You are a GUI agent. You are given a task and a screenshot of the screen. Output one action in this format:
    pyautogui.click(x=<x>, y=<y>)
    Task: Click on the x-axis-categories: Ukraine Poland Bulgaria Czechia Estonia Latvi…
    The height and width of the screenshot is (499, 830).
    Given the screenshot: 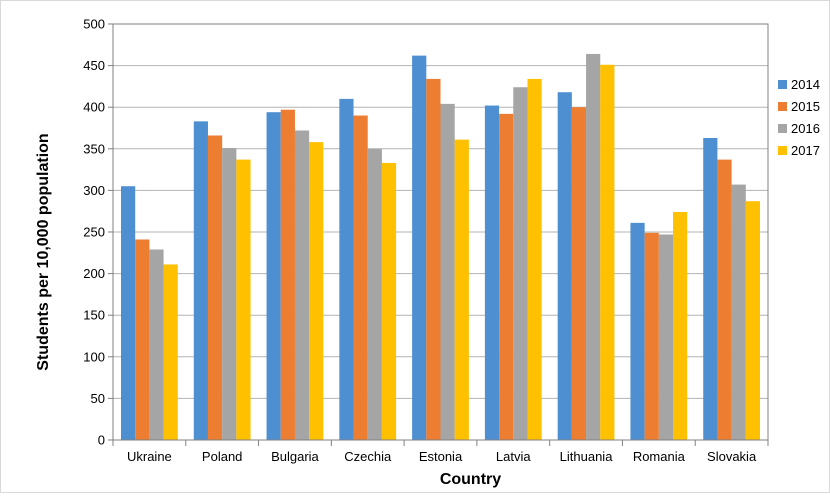 What is the action you would take?
    pyautogui.click(x=440, y=452)
    